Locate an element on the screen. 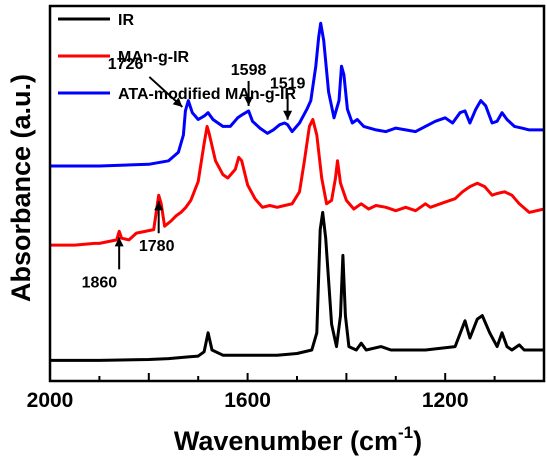 Image resolution: width=547 pixels, height=462 pixels. annotation-1726: 1726 is located at coordinates (146, 82).